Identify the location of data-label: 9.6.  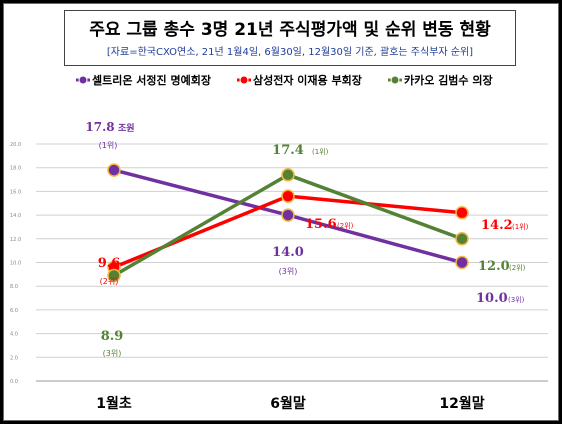
(109, 263).